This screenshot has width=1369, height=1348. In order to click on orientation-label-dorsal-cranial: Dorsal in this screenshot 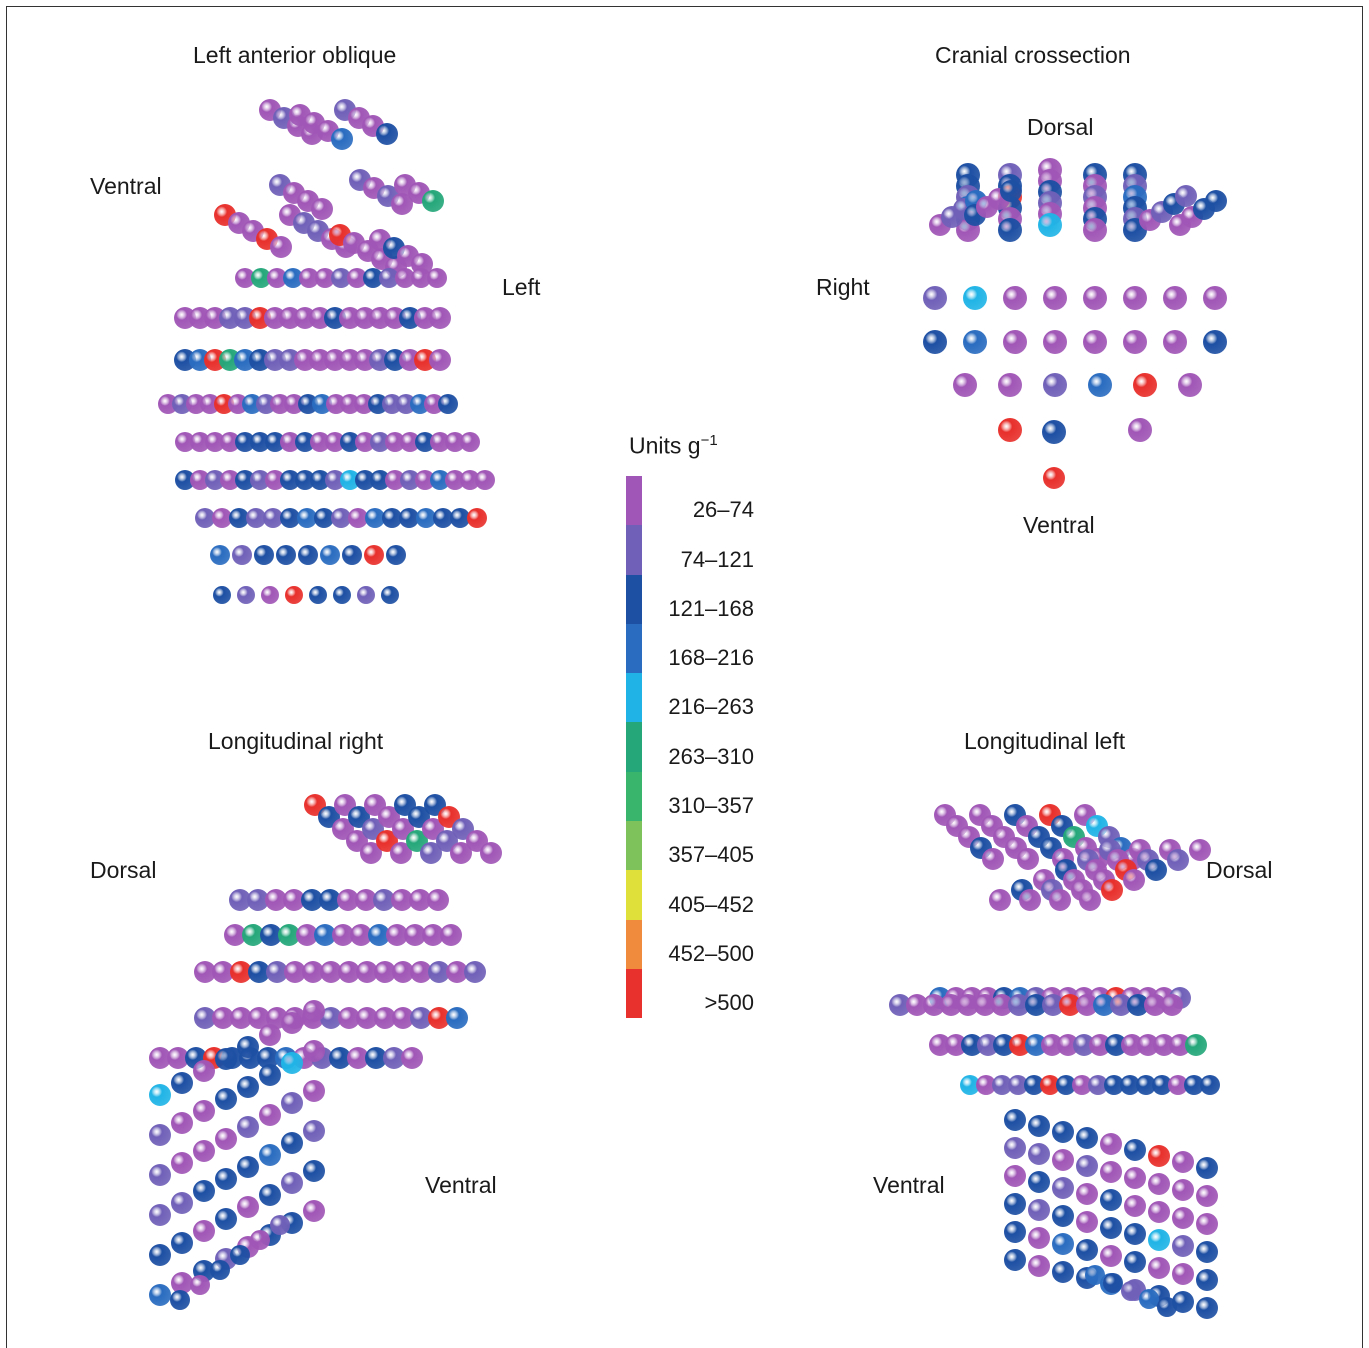, I will do `click(1060, 127)`.